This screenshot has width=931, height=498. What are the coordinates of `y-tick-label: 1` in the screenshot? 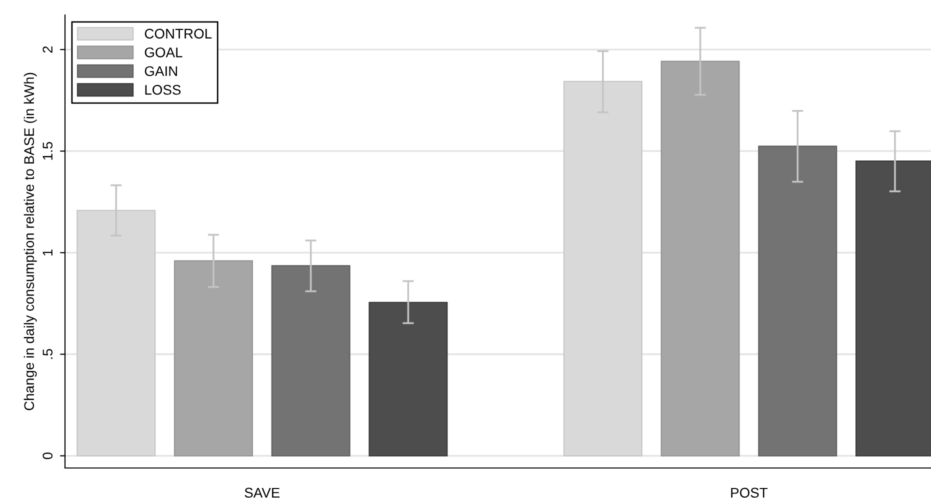 It's located at (47, 252).